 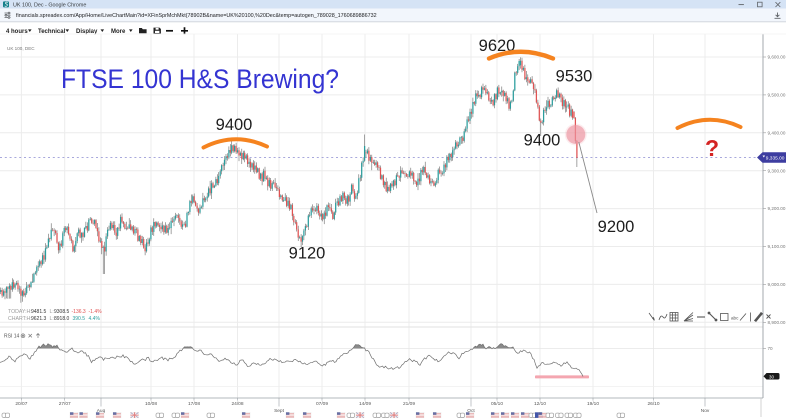 What do you see at coordinates (87, 32) in the screenshot?
I see `svg-text: Display` at bounding box center [87, 32].